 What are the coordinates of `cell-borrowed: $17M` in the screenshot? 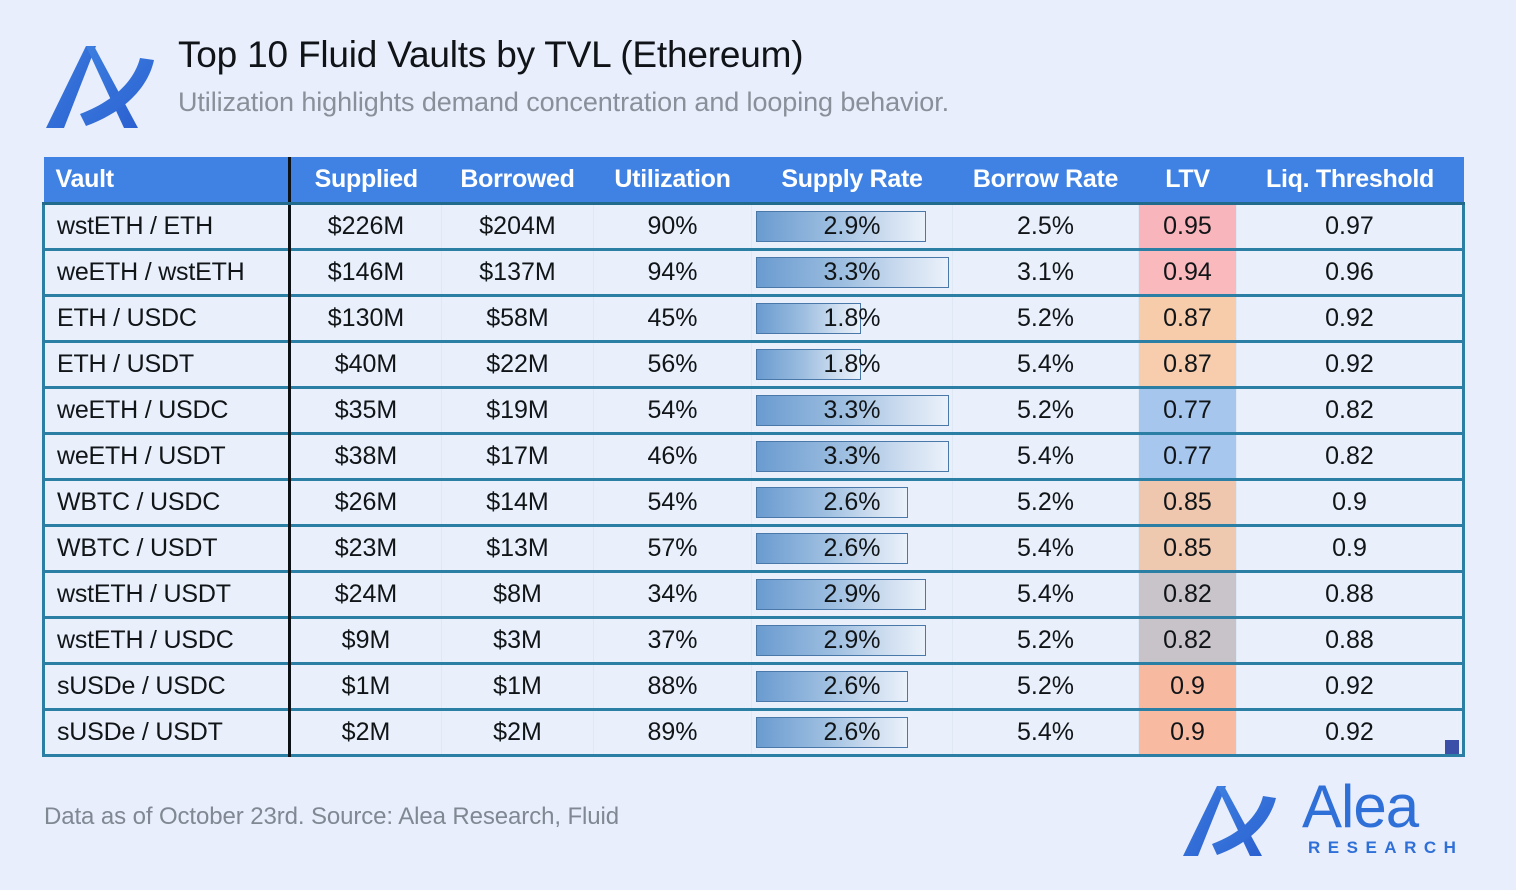 It's located at (517, 456).